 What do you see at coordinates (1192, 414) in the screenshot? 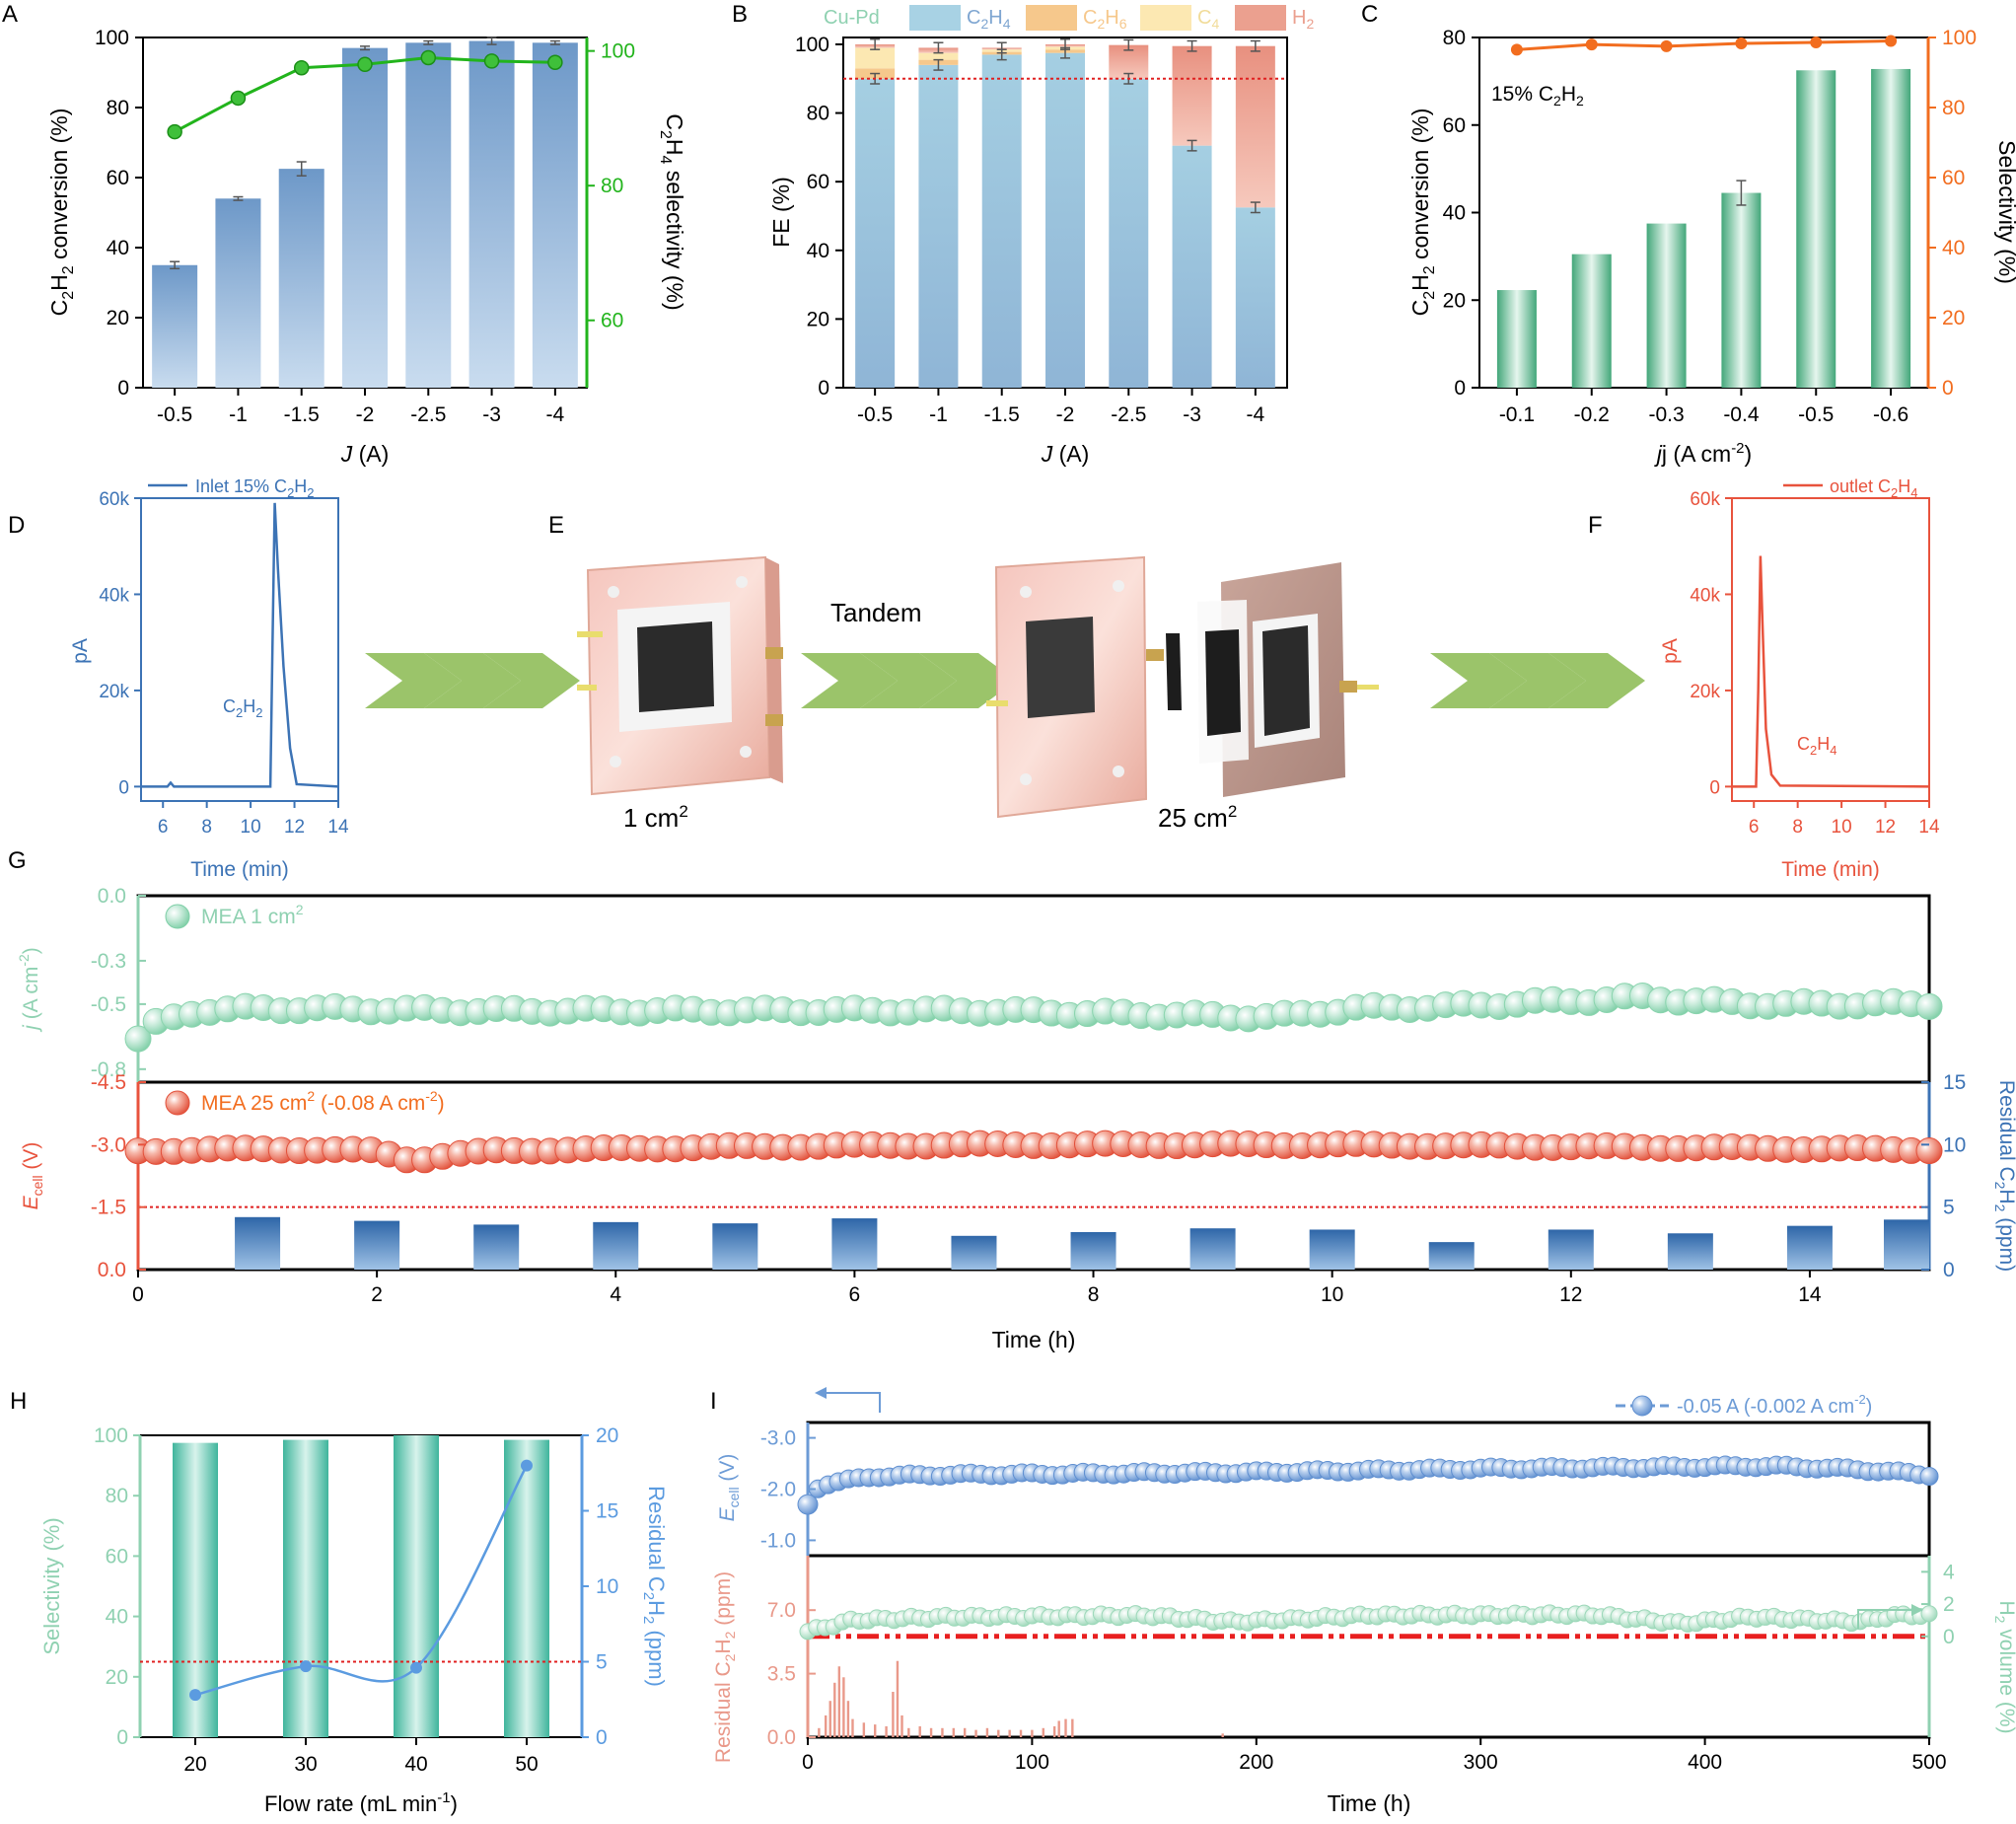
I see `x-tick-label: -3` at bounding box center [1192, 414].